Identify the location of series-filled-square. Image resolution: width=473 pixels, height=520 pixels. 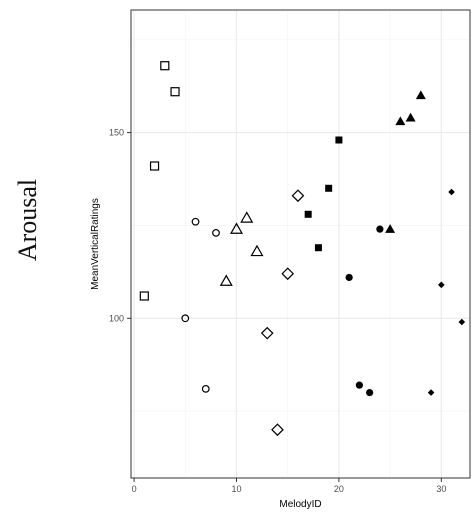
(323, 194).